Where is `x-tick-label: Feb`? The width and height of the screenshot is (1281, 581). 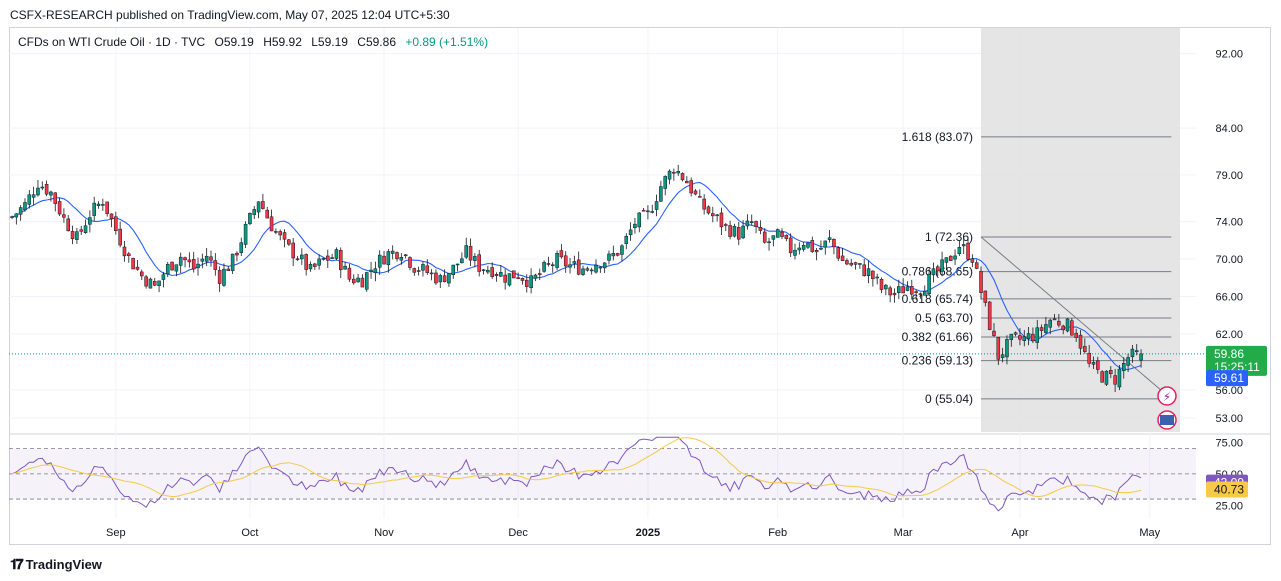
x-tick-label: Feb is located at coordinates (777, 533).